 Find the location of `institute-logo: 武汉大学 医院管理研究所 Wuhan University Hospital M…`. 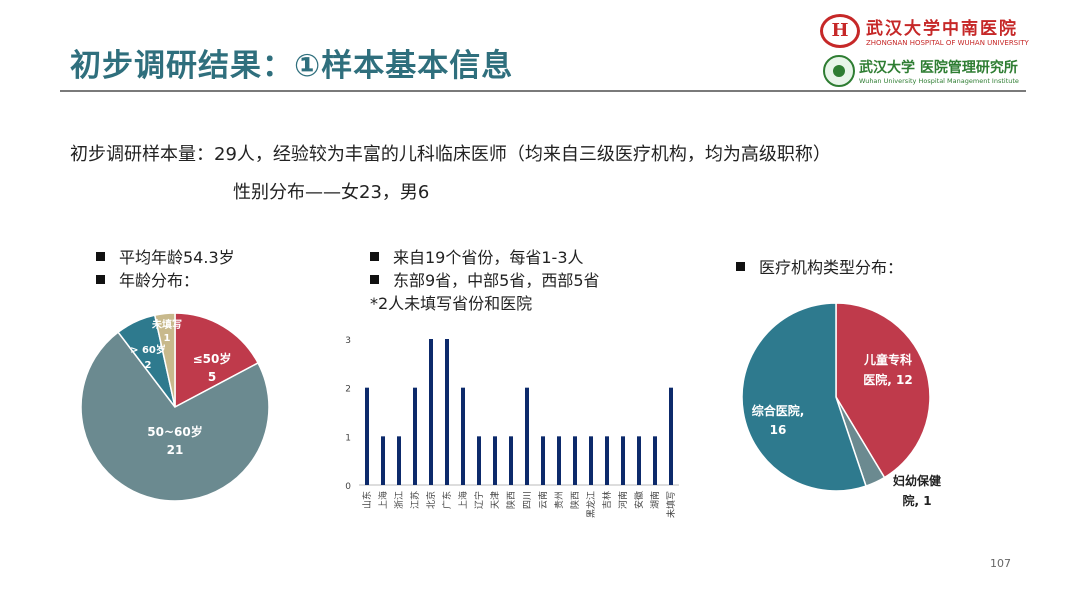

institute-logo: 武汉大学 医院管理研究所 Wuhan University Hospital M… is located at coordinates (923, 72).